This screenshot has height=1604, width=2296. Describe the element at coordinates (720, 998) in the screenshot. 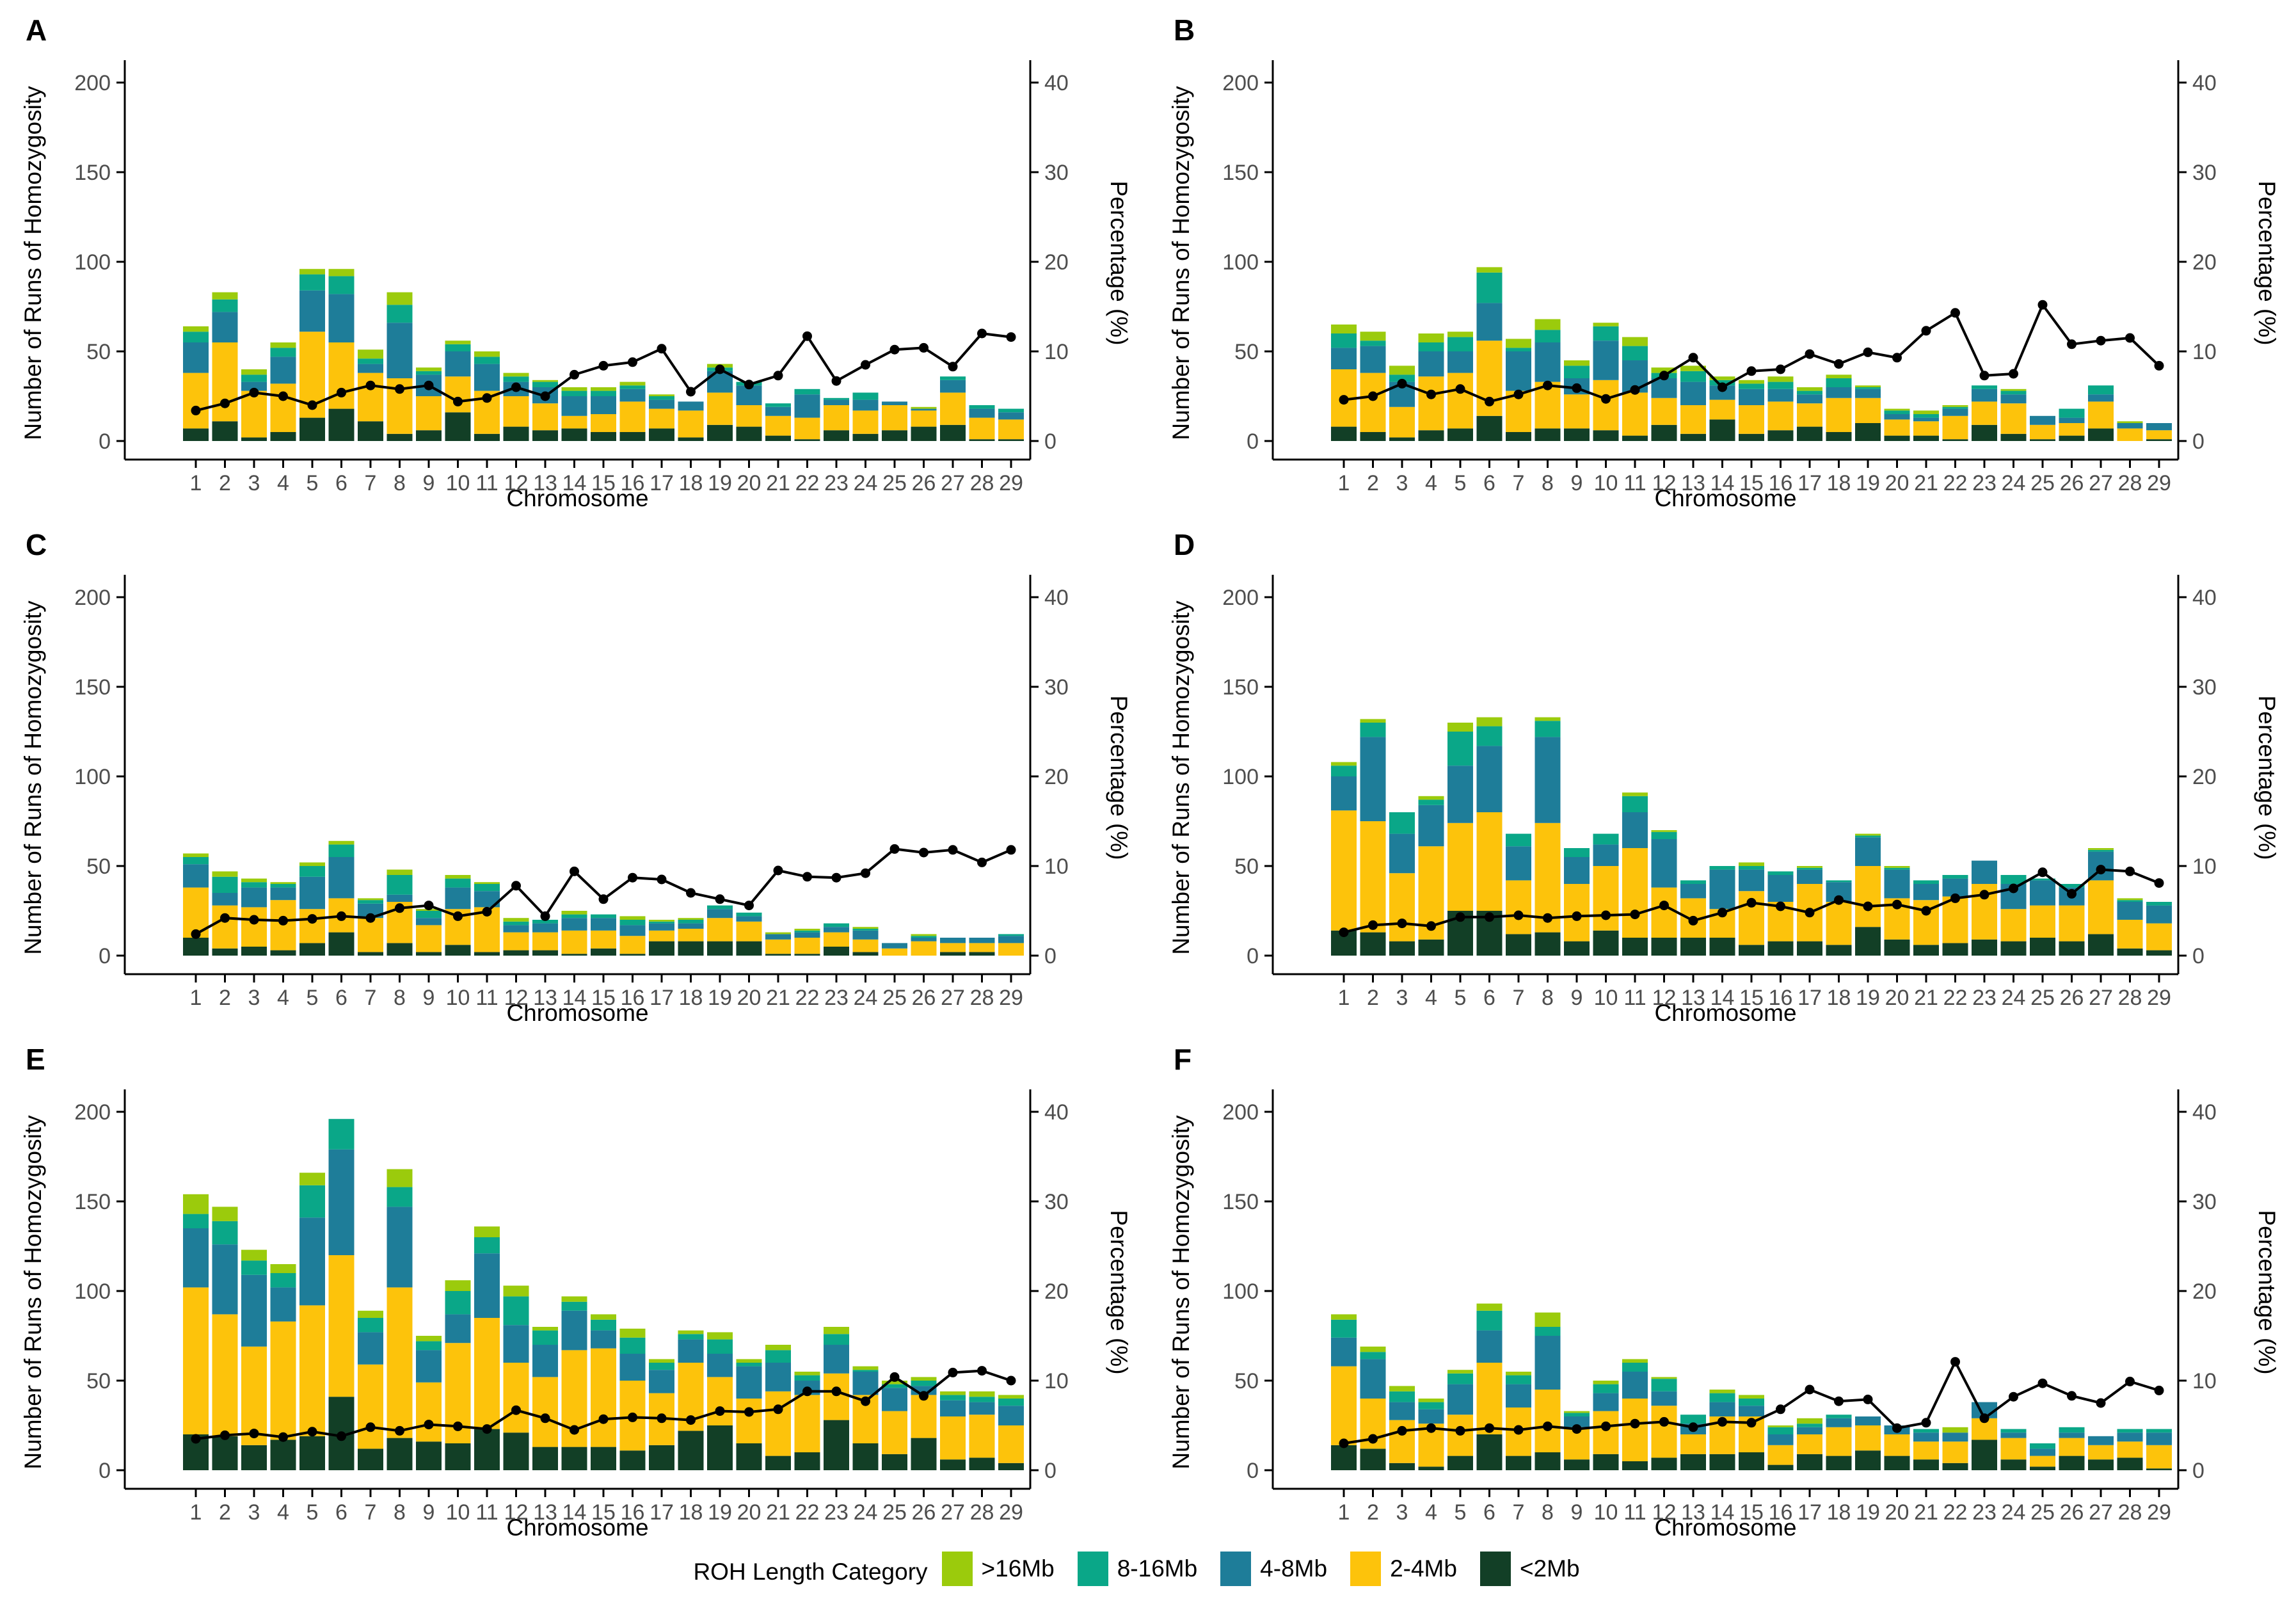

I see `x-tick-label: 19` at that location.